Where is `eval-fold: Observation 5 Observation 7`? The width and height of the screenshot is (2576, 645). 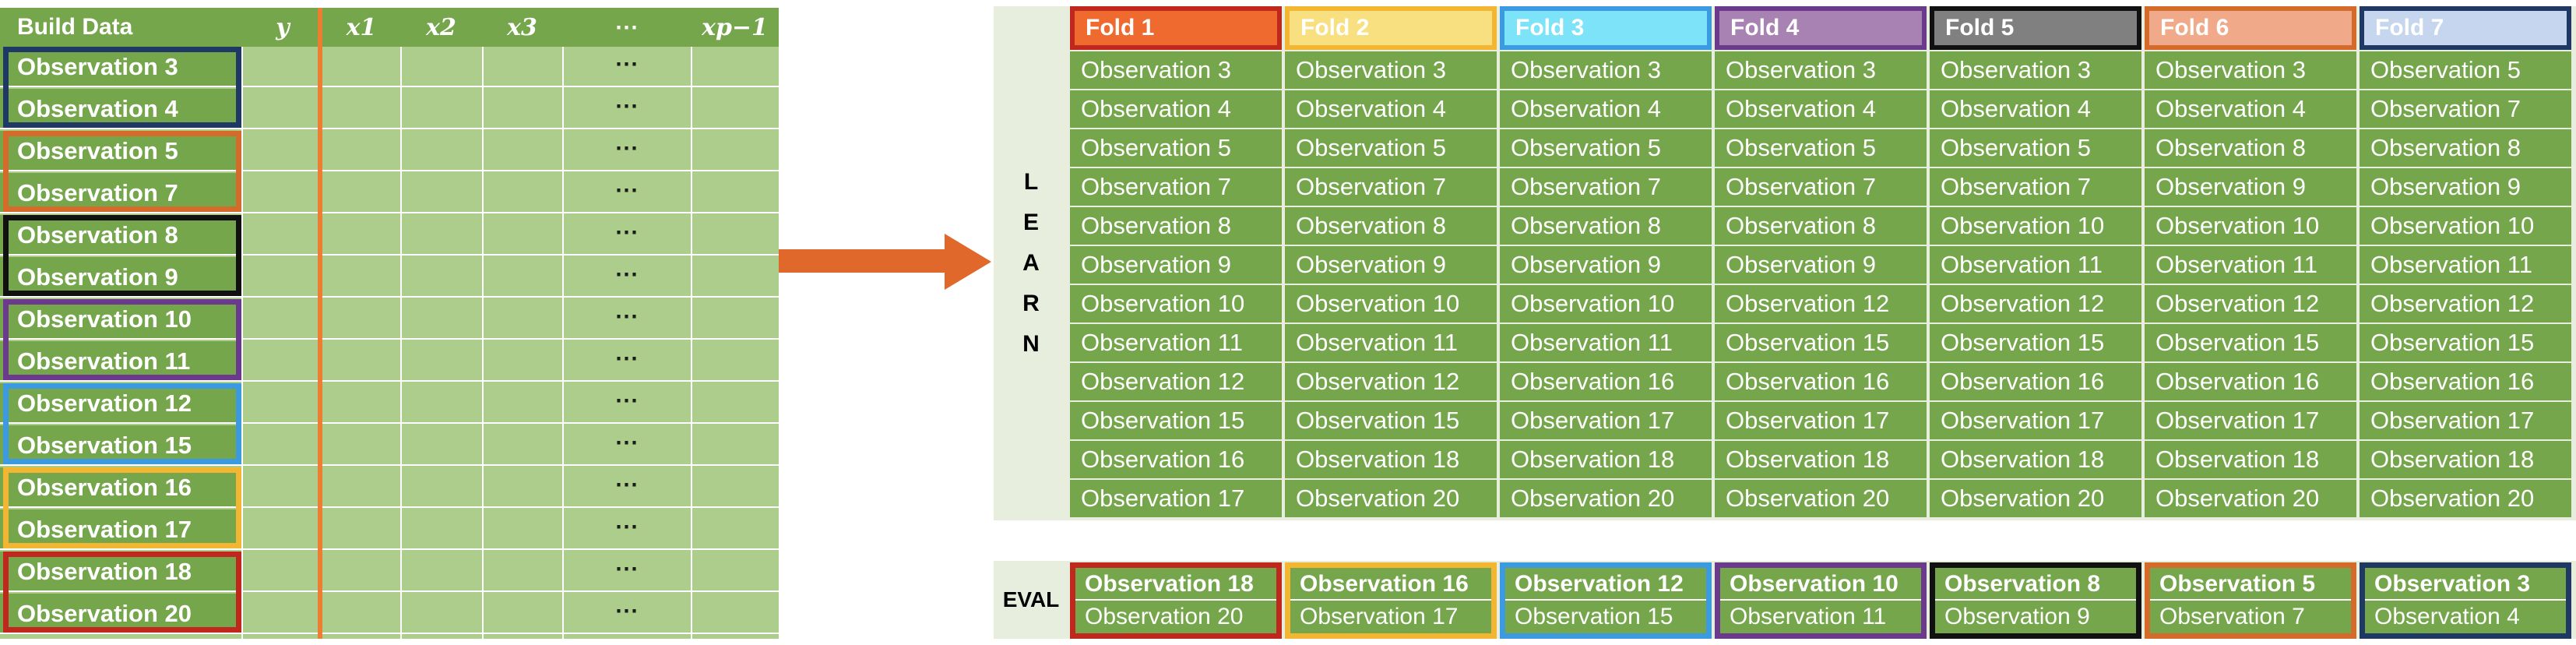
eval-fold: Observation 5 Observation 7 is located at coordinates (2250, 600).